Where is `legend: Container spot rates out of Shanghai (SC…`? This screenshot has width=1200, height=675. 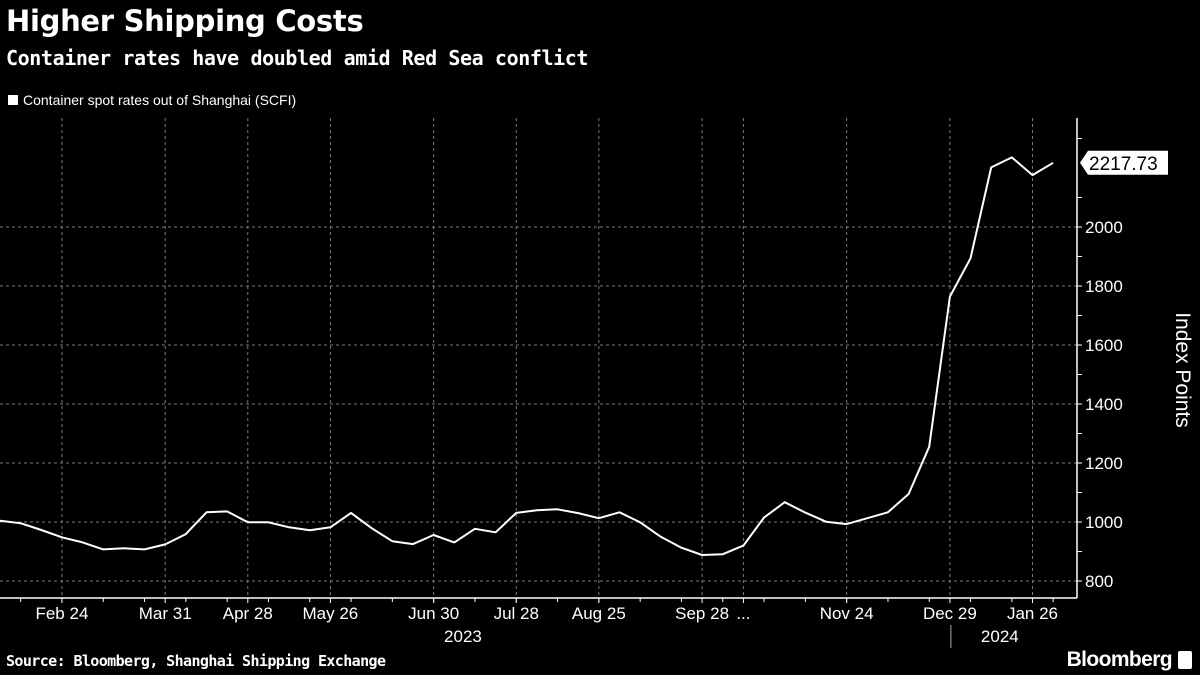 legend: Container spot rates out of Shanghai (SC… is located at coordinates (152, 100).